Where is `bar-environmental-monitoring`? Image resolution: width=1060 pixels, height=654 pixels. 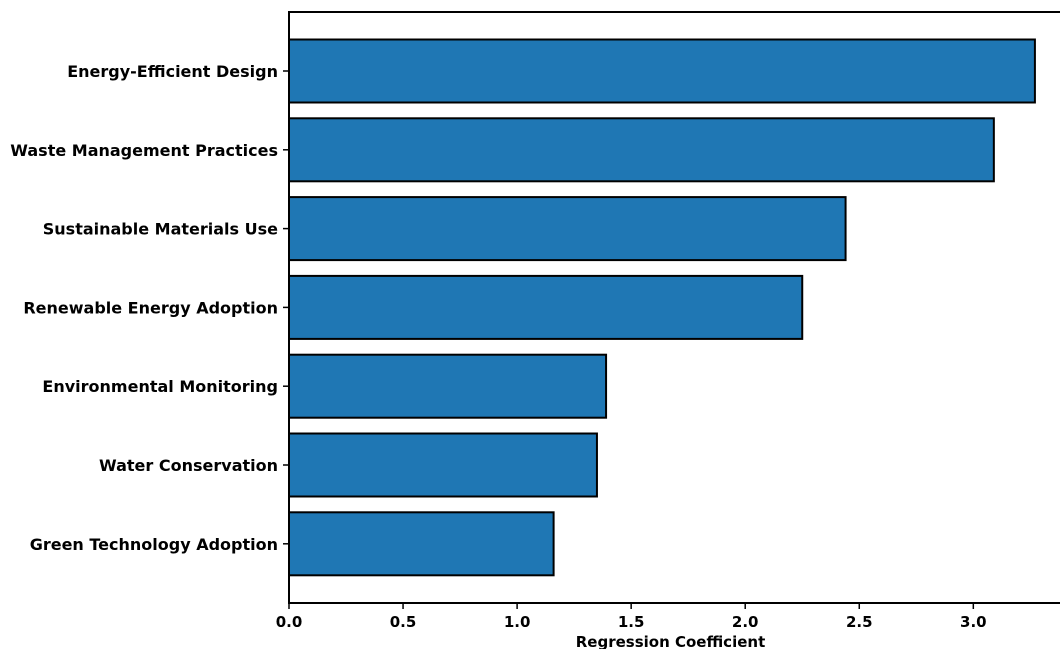 bar-environmental-monitoring is located at coordinates (448, 386).